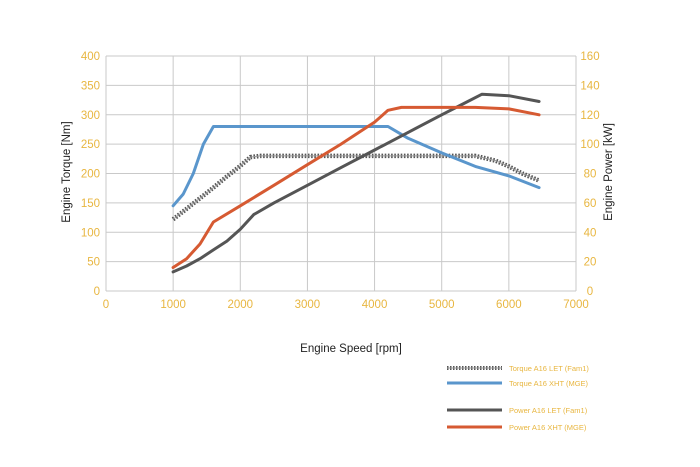  I want to click on legend-item-torque-xht: Torque A16 XHT (MGE), so click(518, 383).